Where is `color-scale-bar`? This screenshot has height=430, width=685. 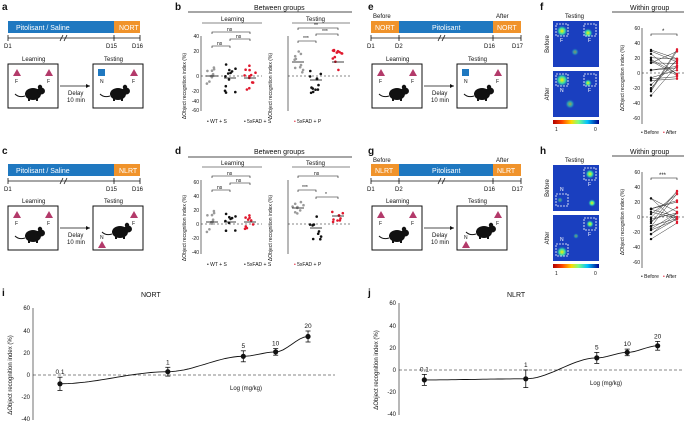 color-scale-bar is located at coordinates (576, 122).